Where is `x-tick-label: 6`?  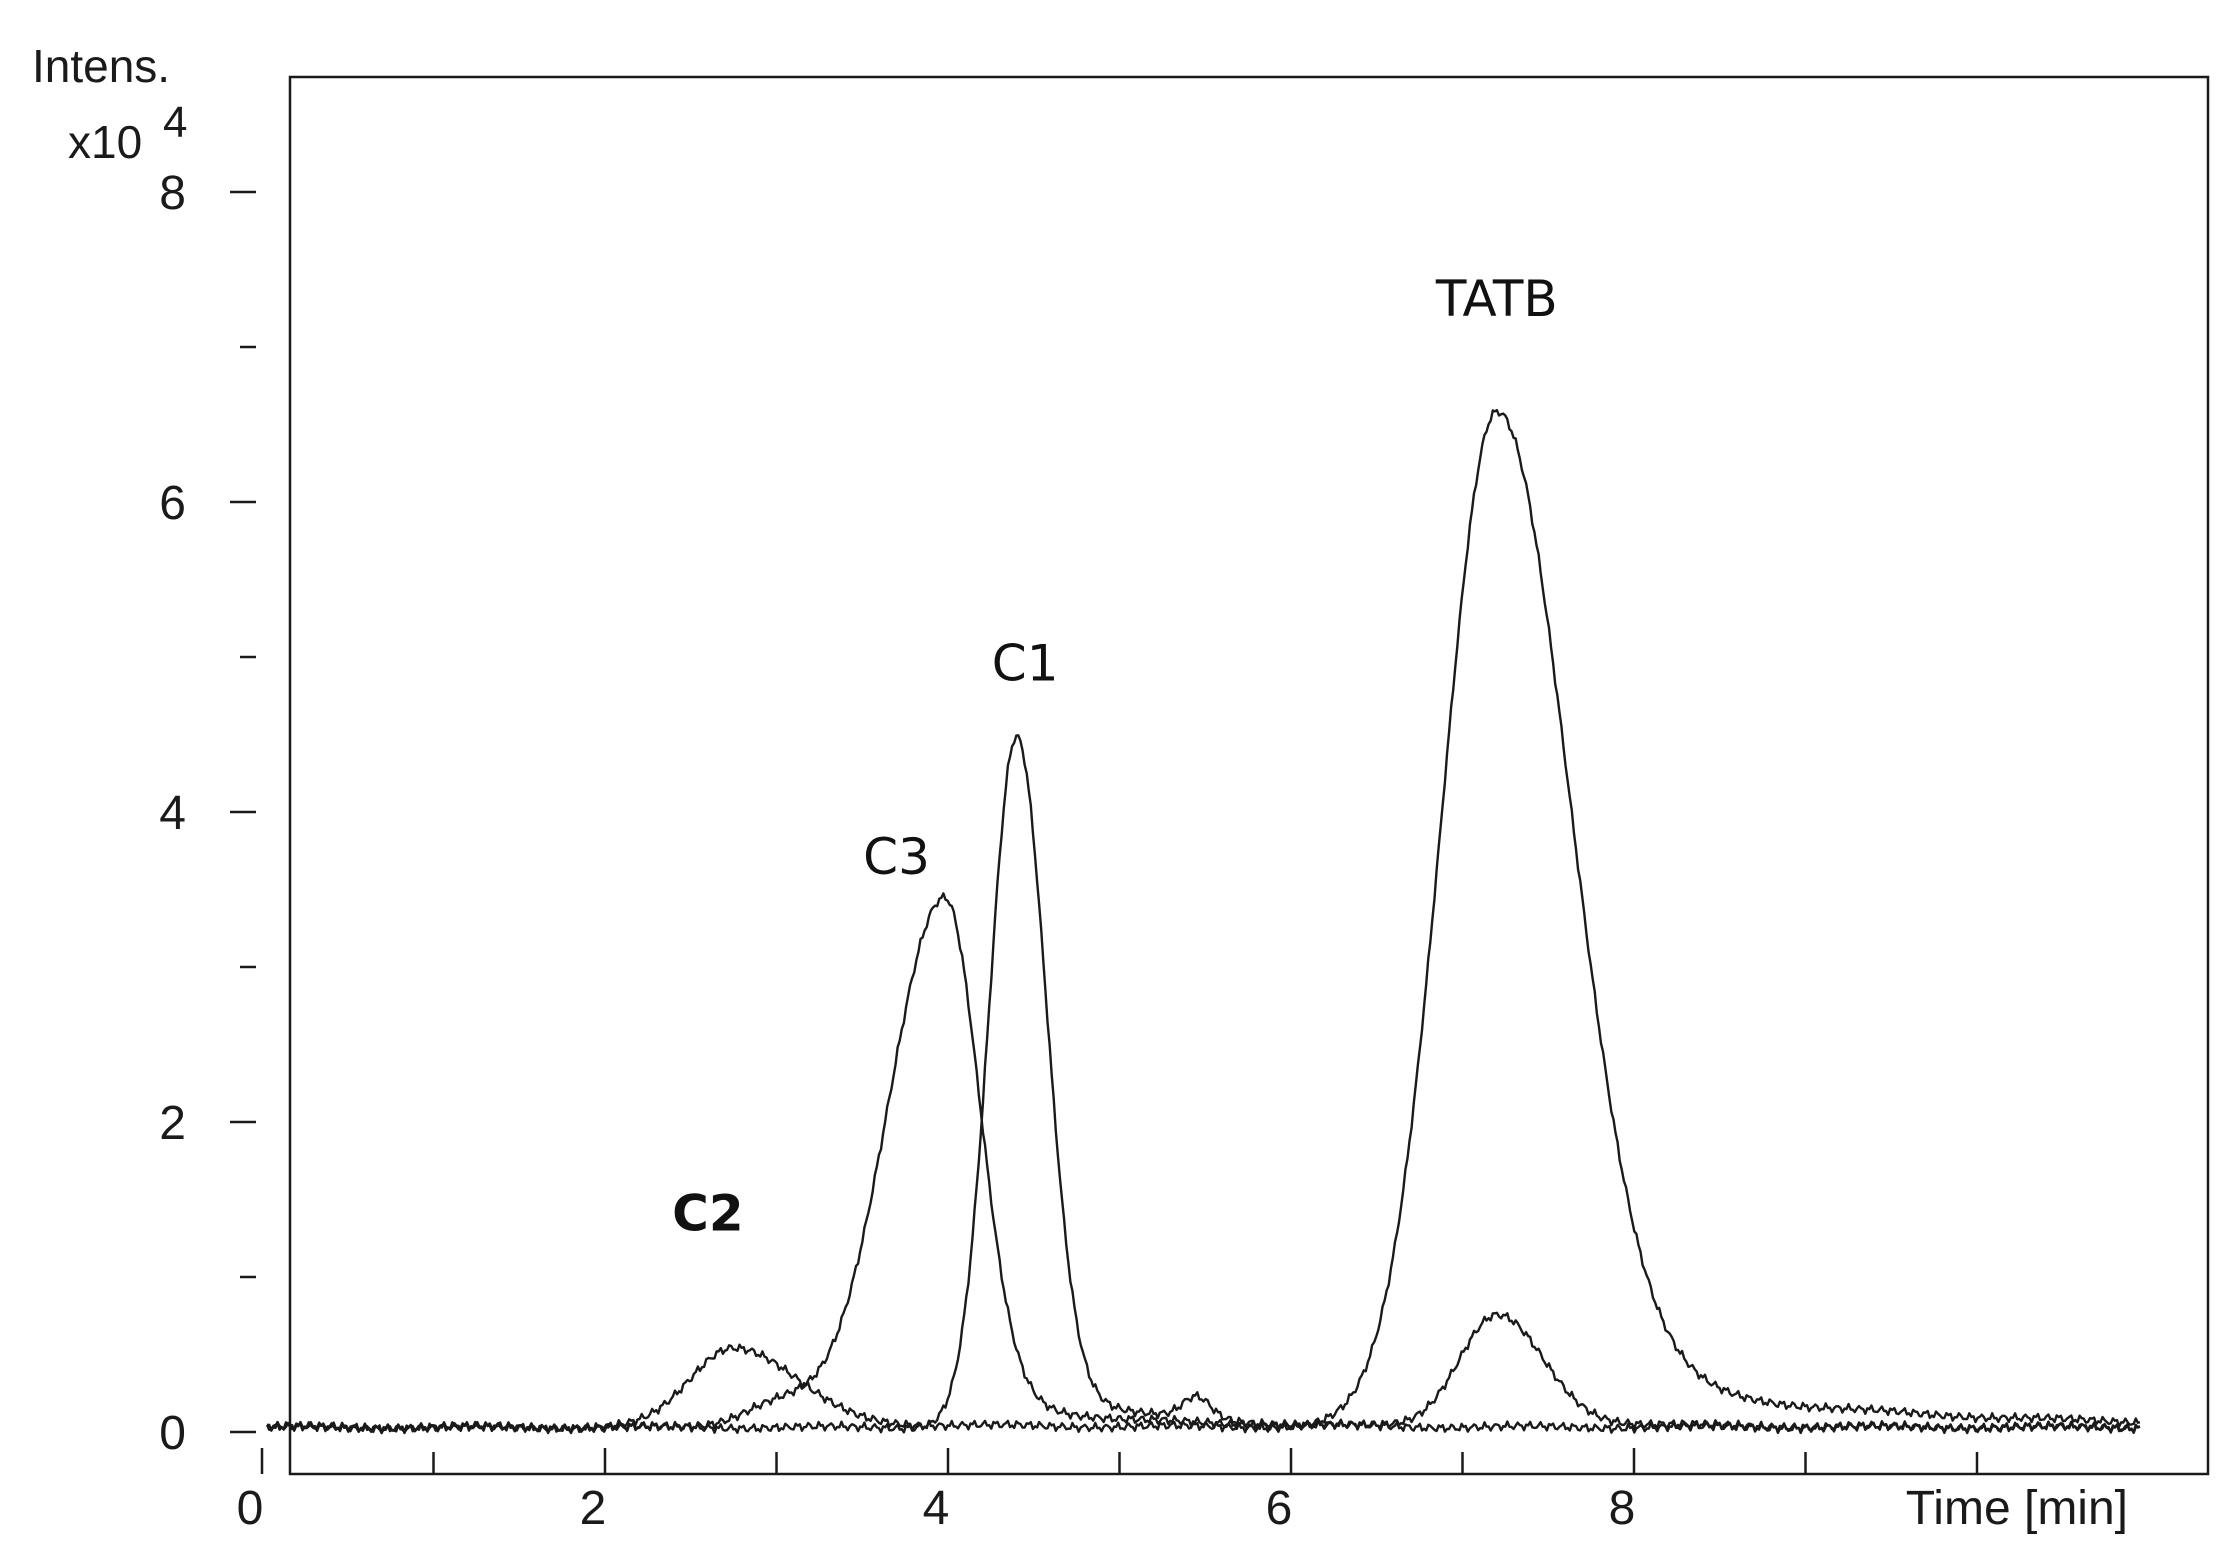
x-tick-label: 6 is located at coordinates (1279, 1508).